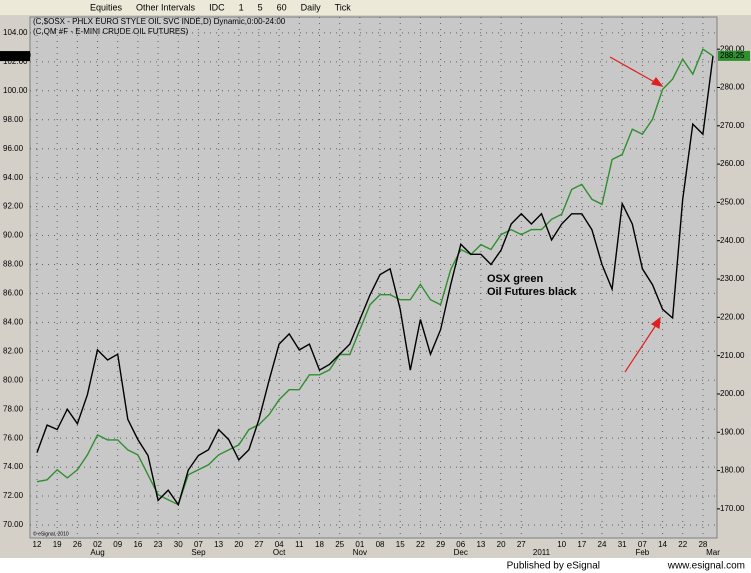 This screenshot has height=573, width=751. I want to click on x-group-label: Aug, so click(97, 552).